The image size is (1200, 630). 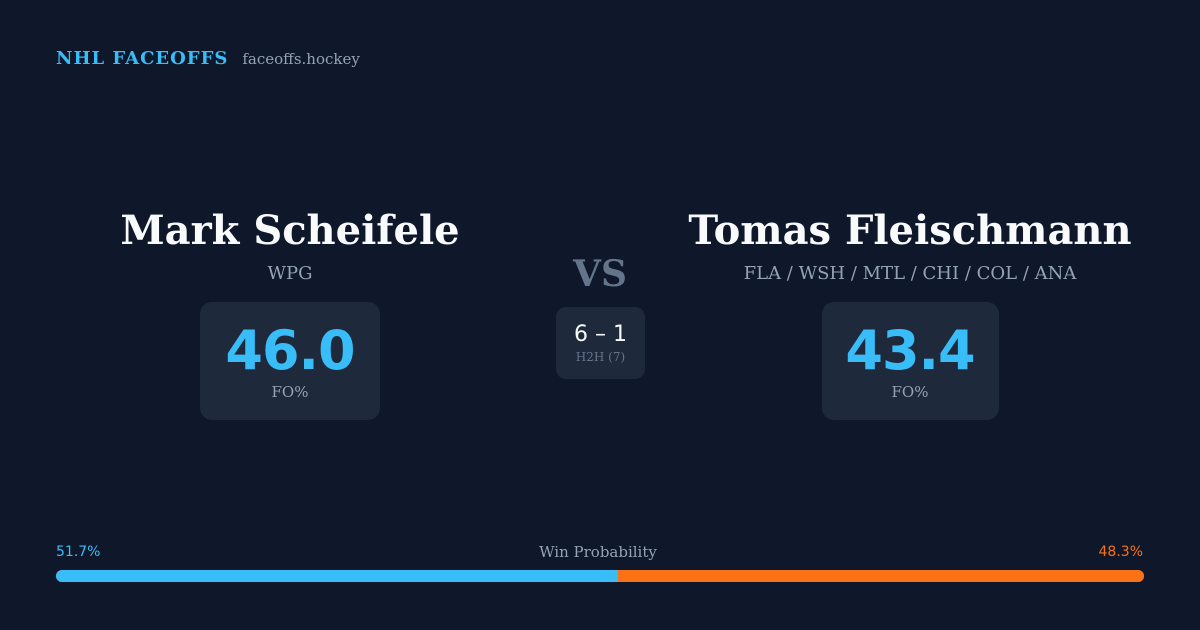 I want to click on brand-title: NHL FACEOFFS, so click(x=142, y=58).